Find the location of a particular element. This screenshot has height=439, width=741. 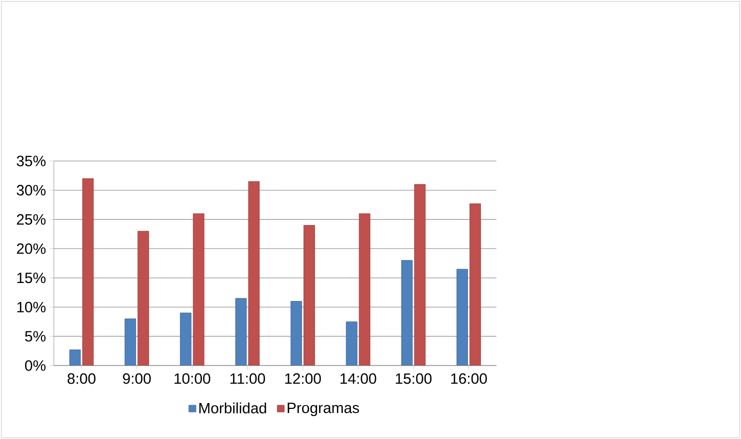

y-tick-label: 0% is located at coordinates (35, 365).